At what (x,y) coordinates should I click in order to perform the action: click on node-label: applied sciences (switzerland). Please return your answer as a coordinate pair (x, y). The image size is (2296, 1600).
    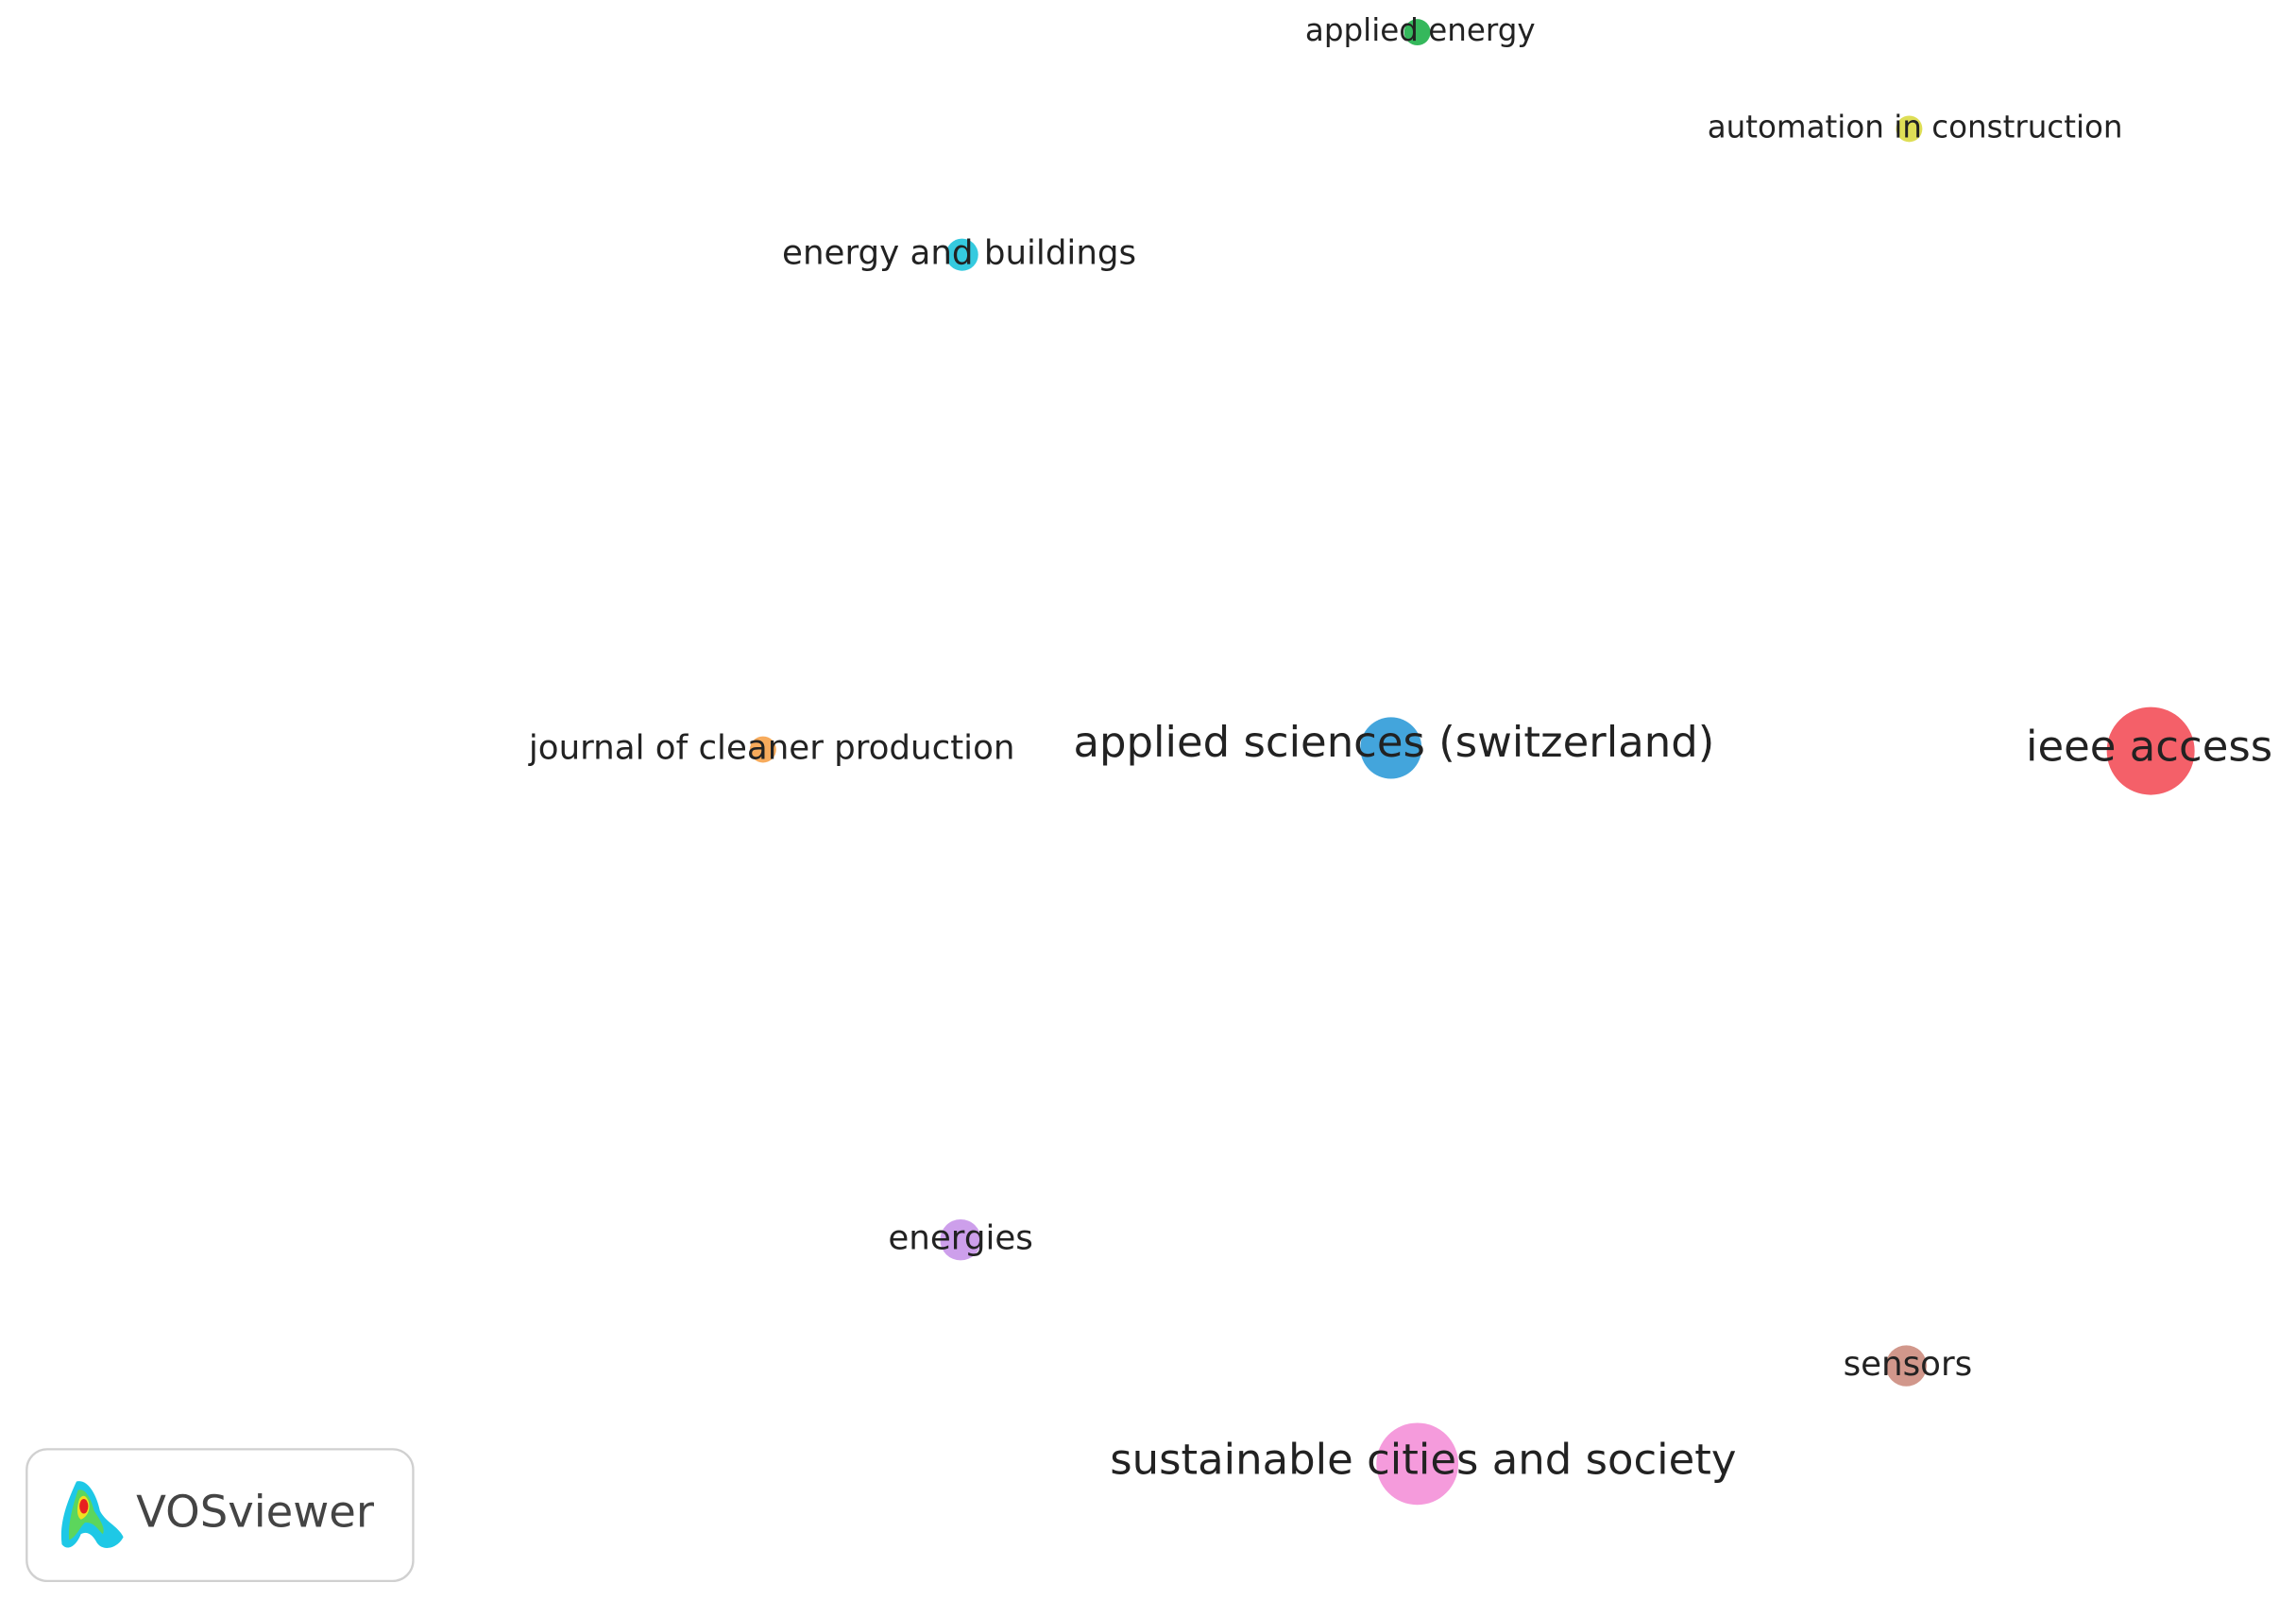
    Looking at the image, I should click on (1394, 742).